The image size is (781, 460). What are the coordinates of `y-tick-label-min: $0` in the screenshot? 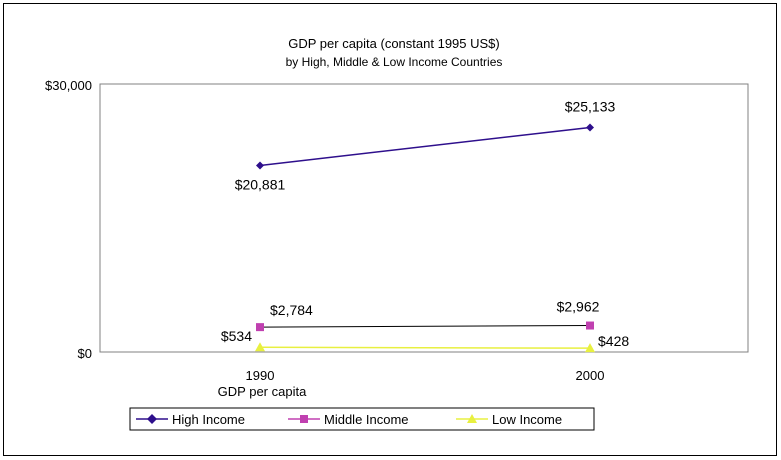 It's located at (85, 353).